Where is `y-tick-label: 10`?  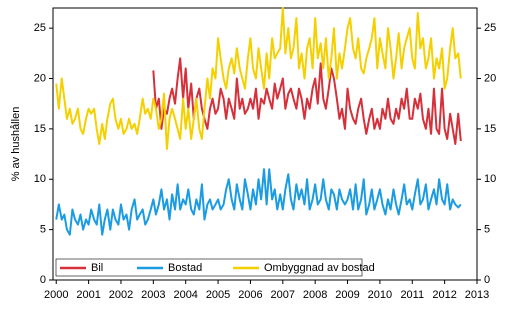
y-tick-label: 10 is located at coordinates (40, 179).